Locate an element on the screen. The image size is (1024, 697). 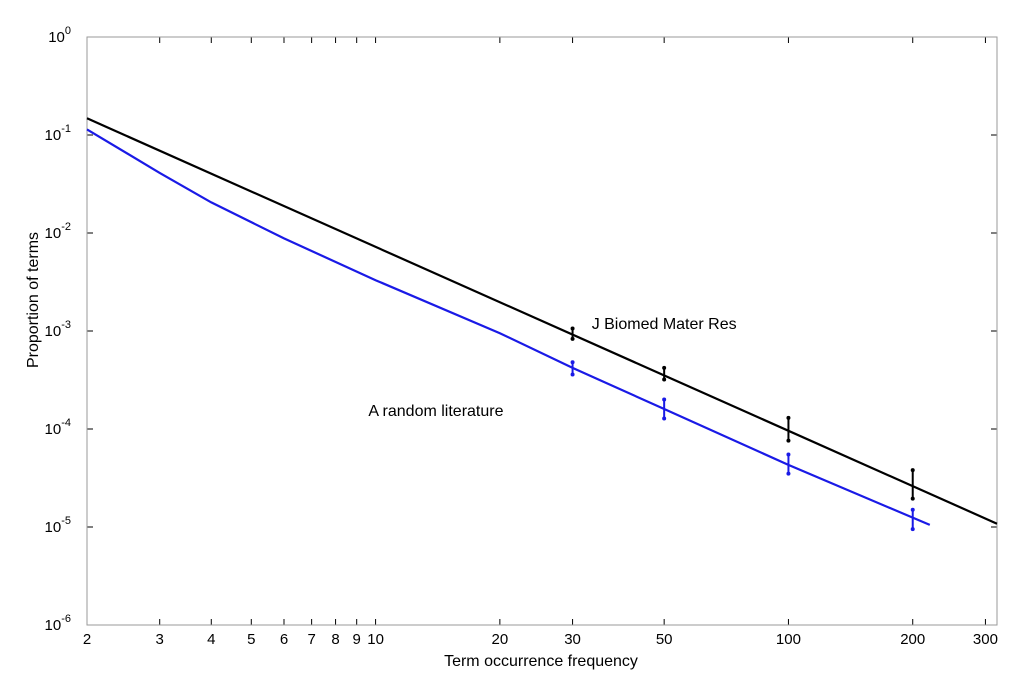
y-tick-label: 10⁻³ is located at coordinates (58, 329).